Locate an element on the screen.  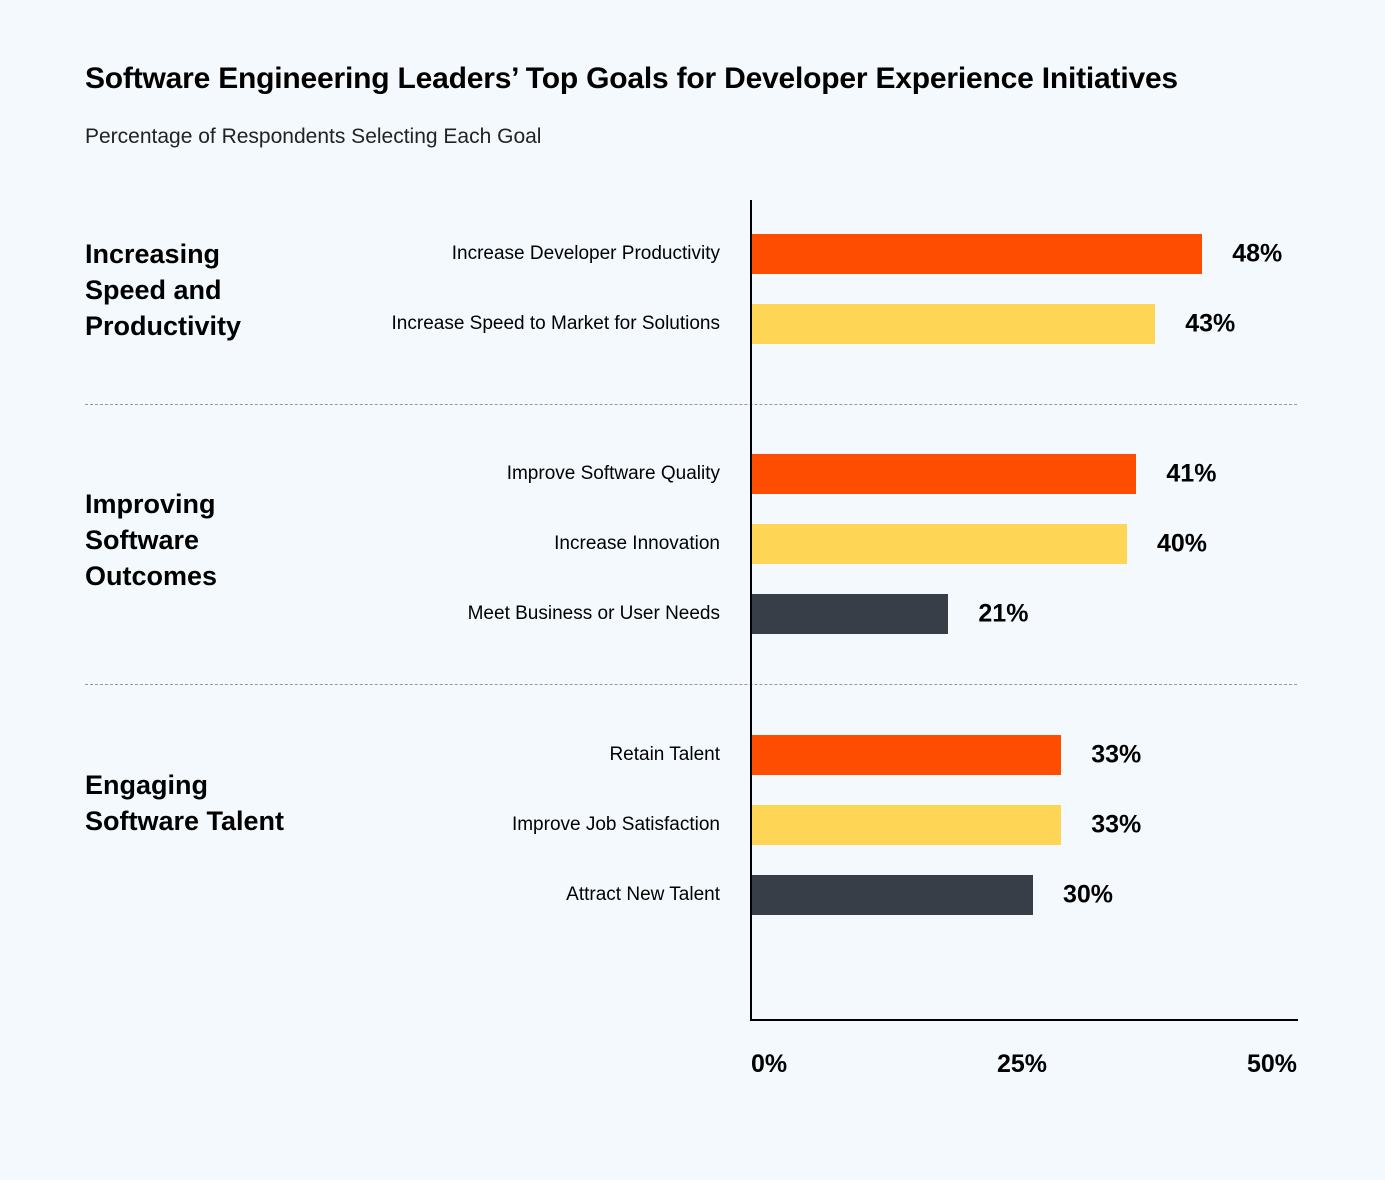
data-label: 41% is located at coordinates (1191, 473).